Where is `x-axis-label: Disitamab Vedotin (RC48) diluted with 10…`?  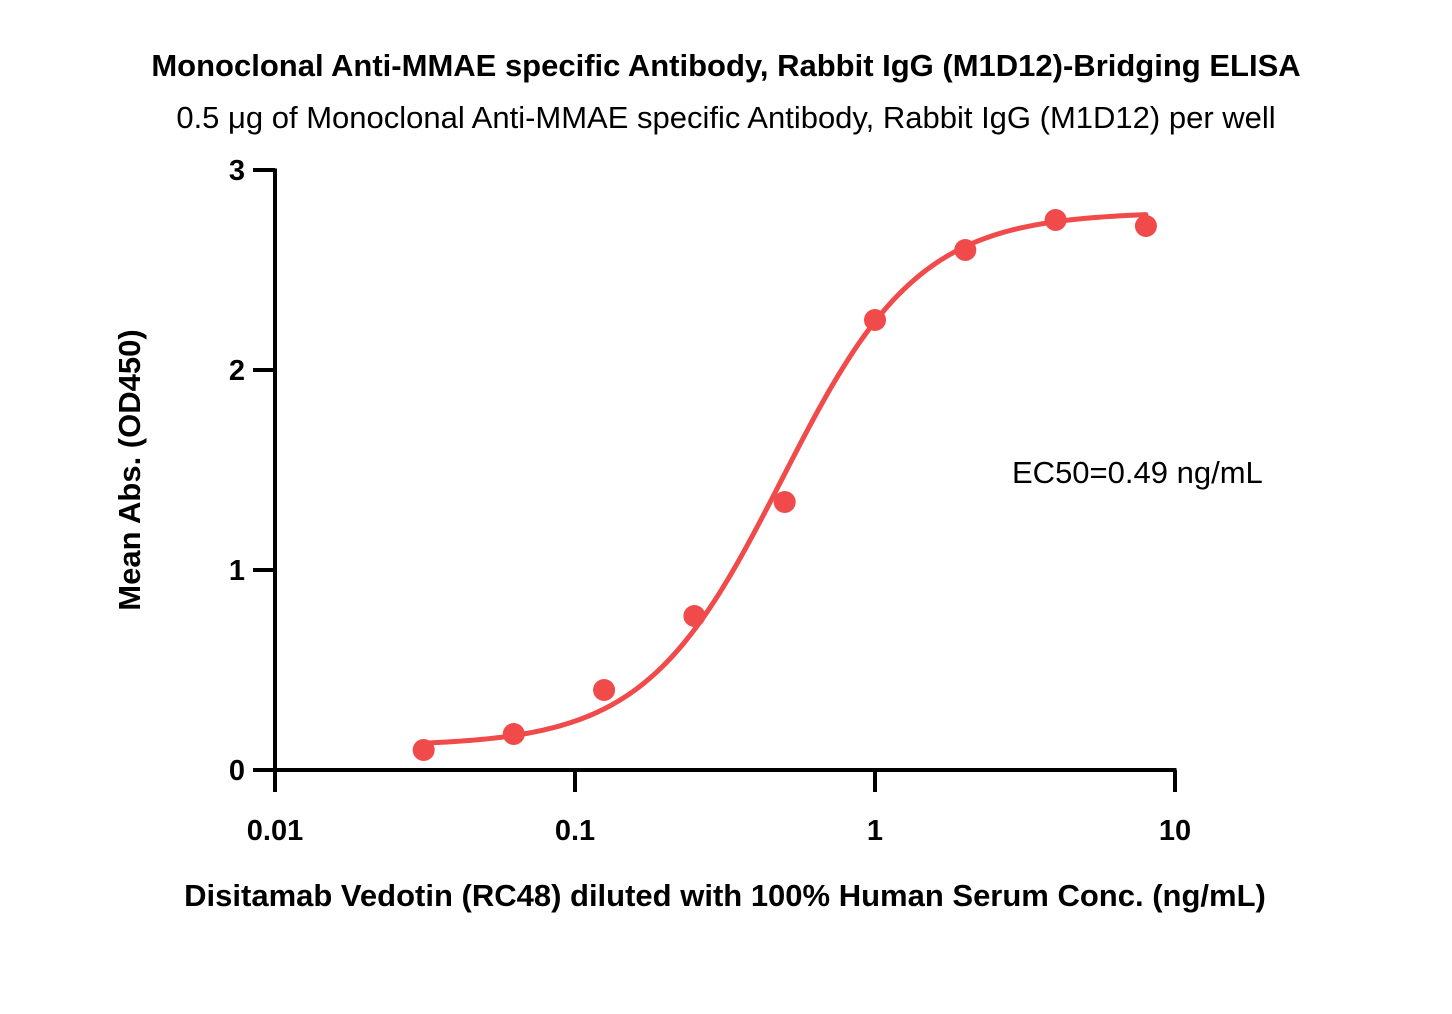
x-axis-label: Disitamab Vedotin (RC48) diluted with 10… is located at coordinates (725, 895).